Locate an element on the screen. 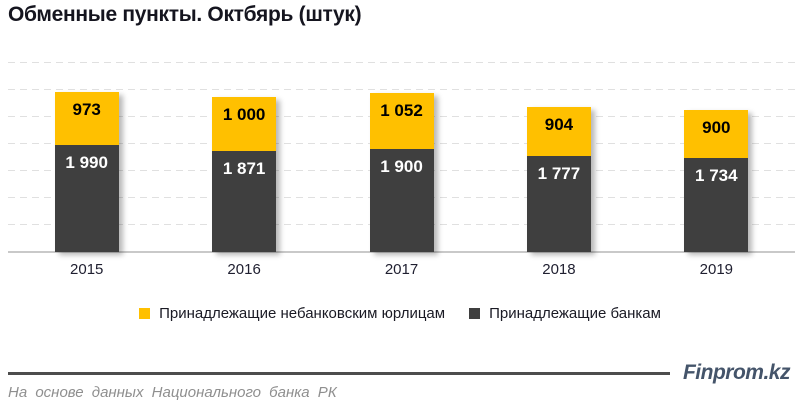 The width and height of the screenshot is (800, 415). legend-label: Принадлежащие банкам is located at coordinates (575, 313).